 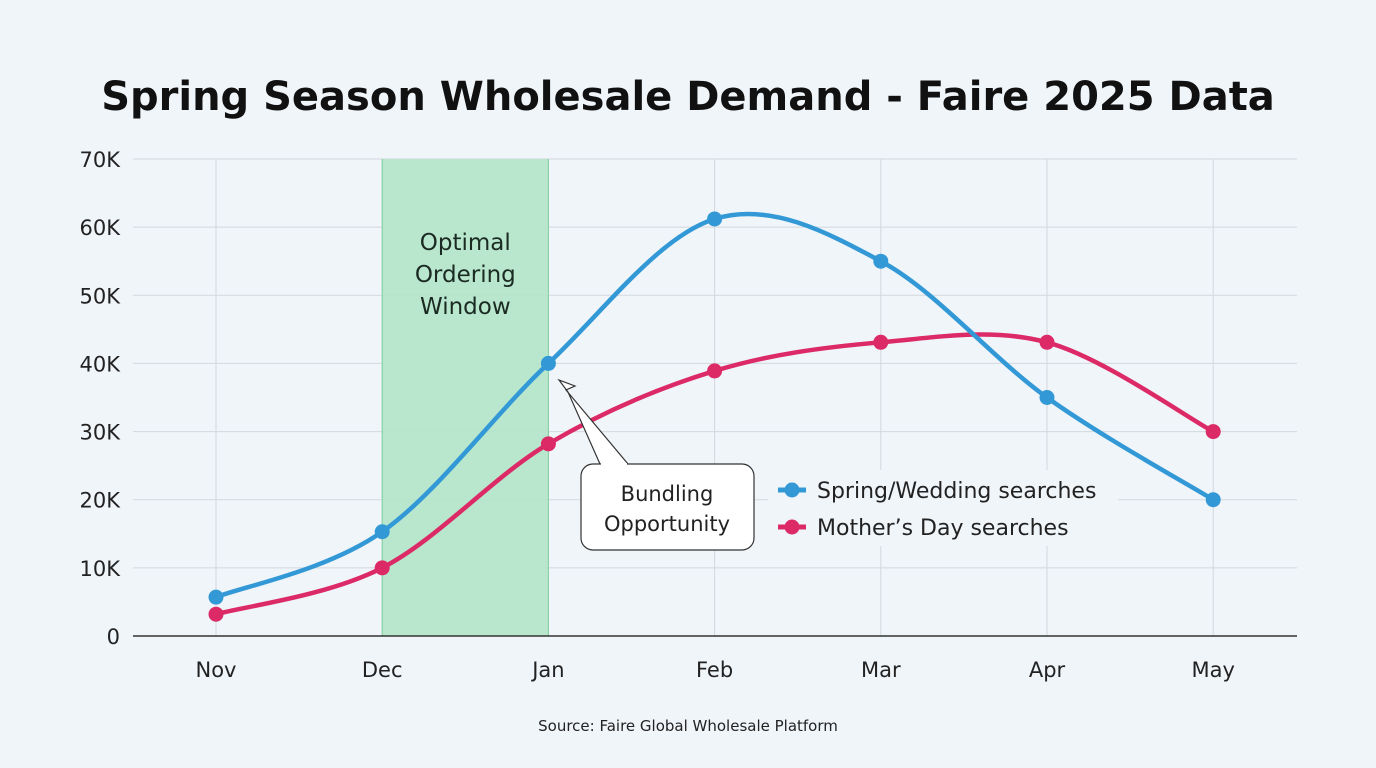 I want to click on x-tick-label: Apr, so click(x=1047, y=670).